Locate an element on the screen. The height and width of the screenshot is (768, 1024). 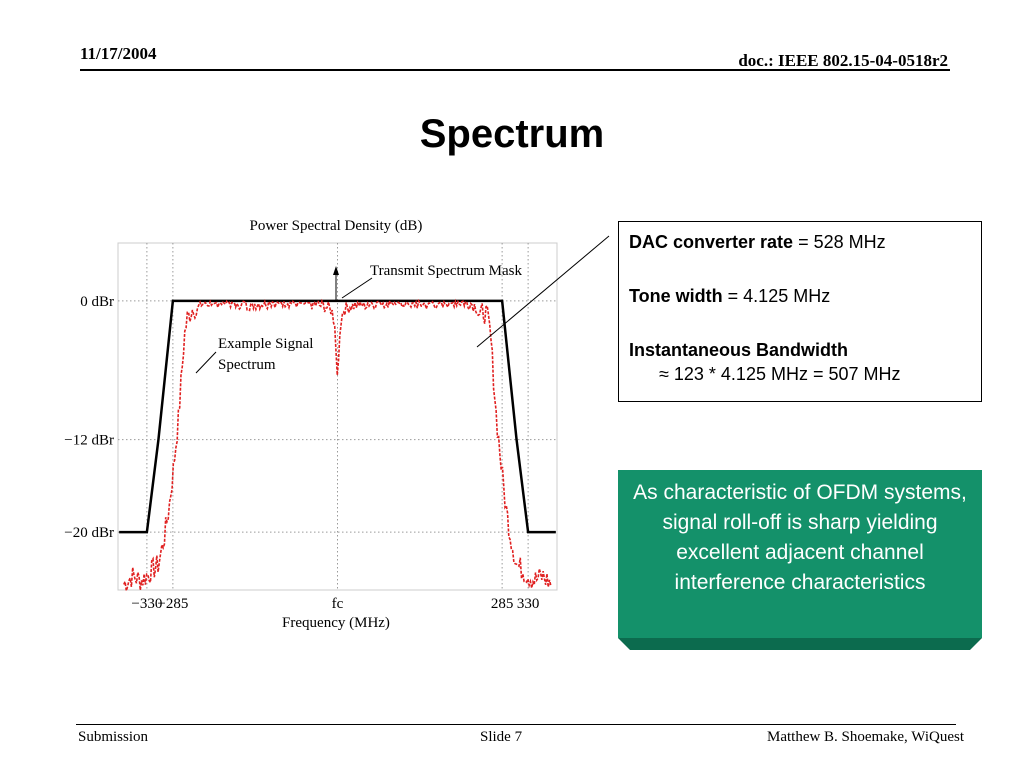
bandwidth-formula: ≈ 123 * 4.125 MHz = 507 MHz is located at coordinates (780, 374).